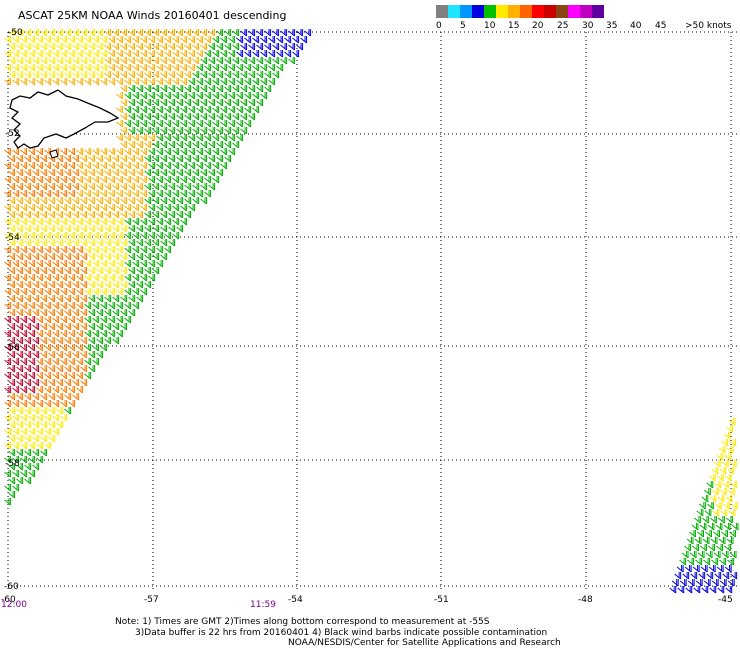 Image resolution: width=740 pixels, height=650 pixels. What do you see at coordinates (64, 124) in the screenshot?
I see `coastline-falkland-islands` at bounding box center [64, 124].